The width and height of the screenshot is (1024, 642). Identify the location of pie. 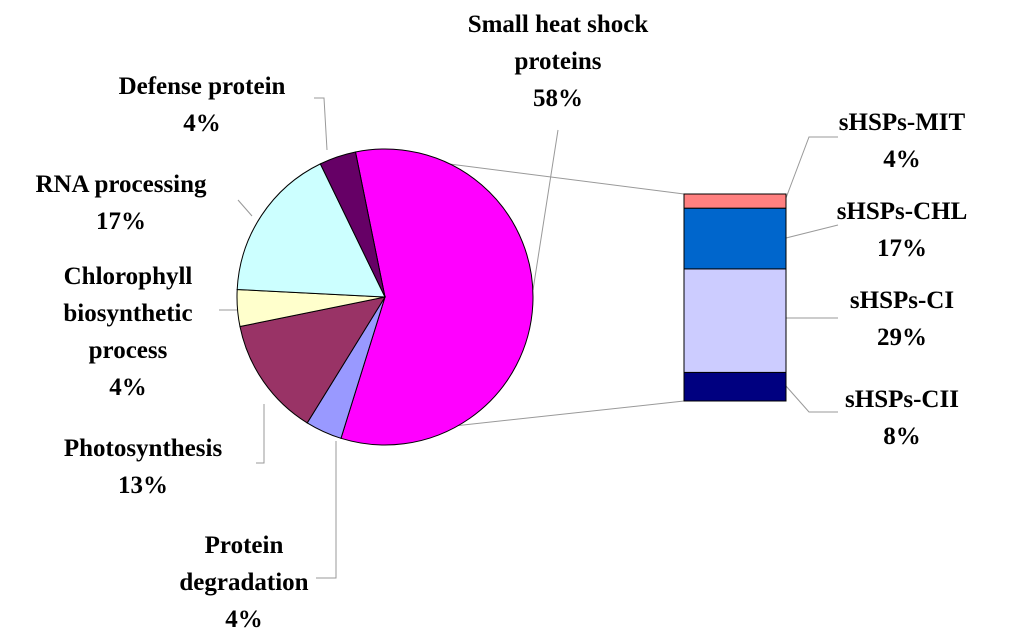
(385, 297).